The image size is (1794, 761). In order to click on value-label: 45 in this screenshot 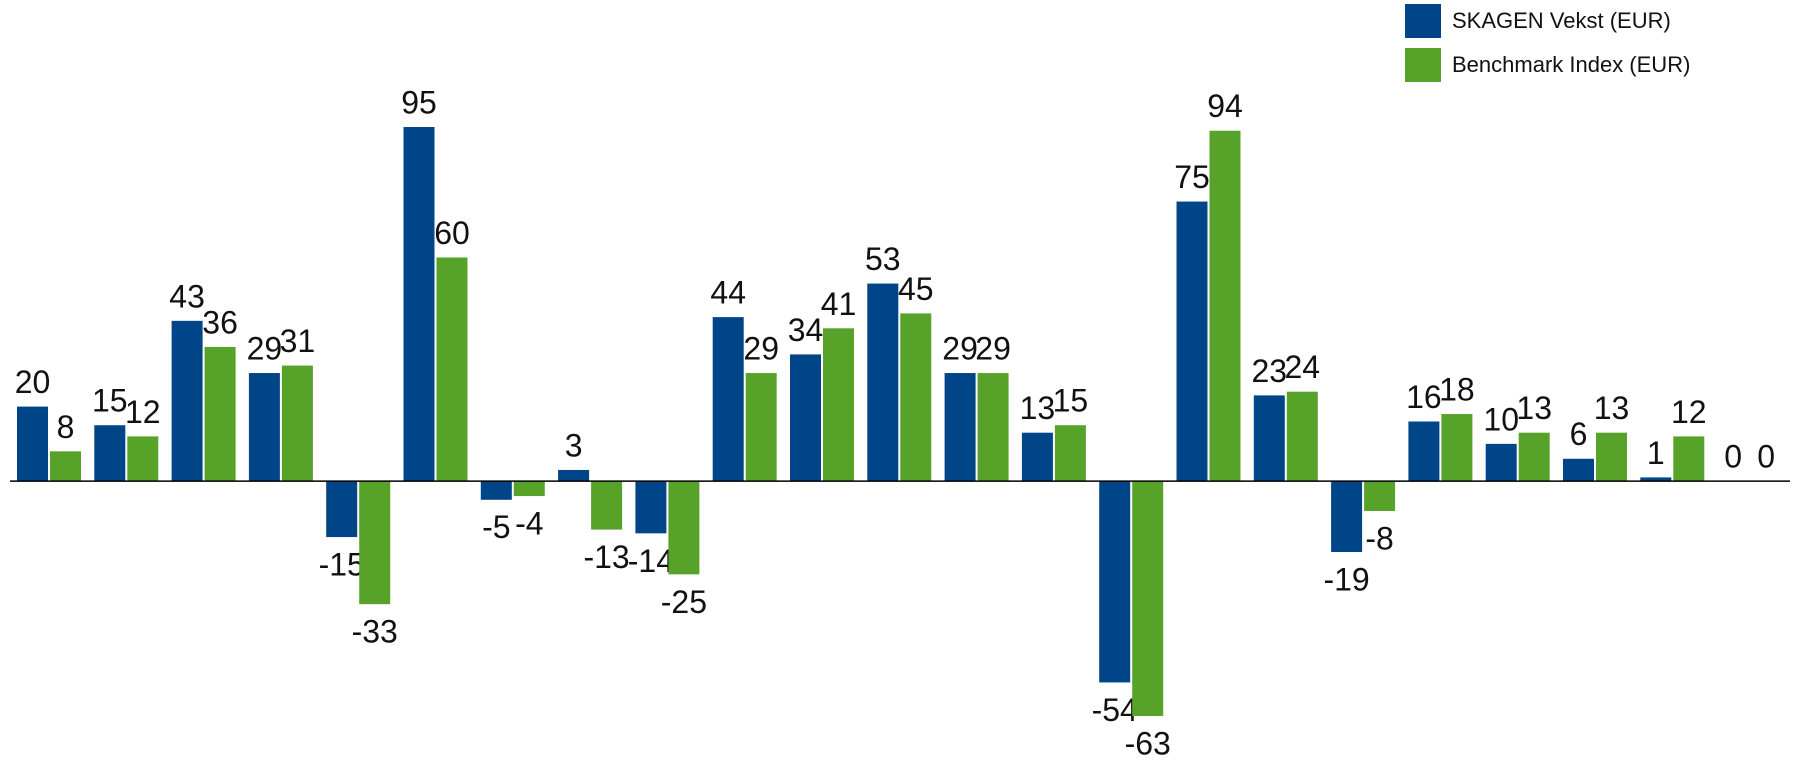, I will do `click(916, 289)`.